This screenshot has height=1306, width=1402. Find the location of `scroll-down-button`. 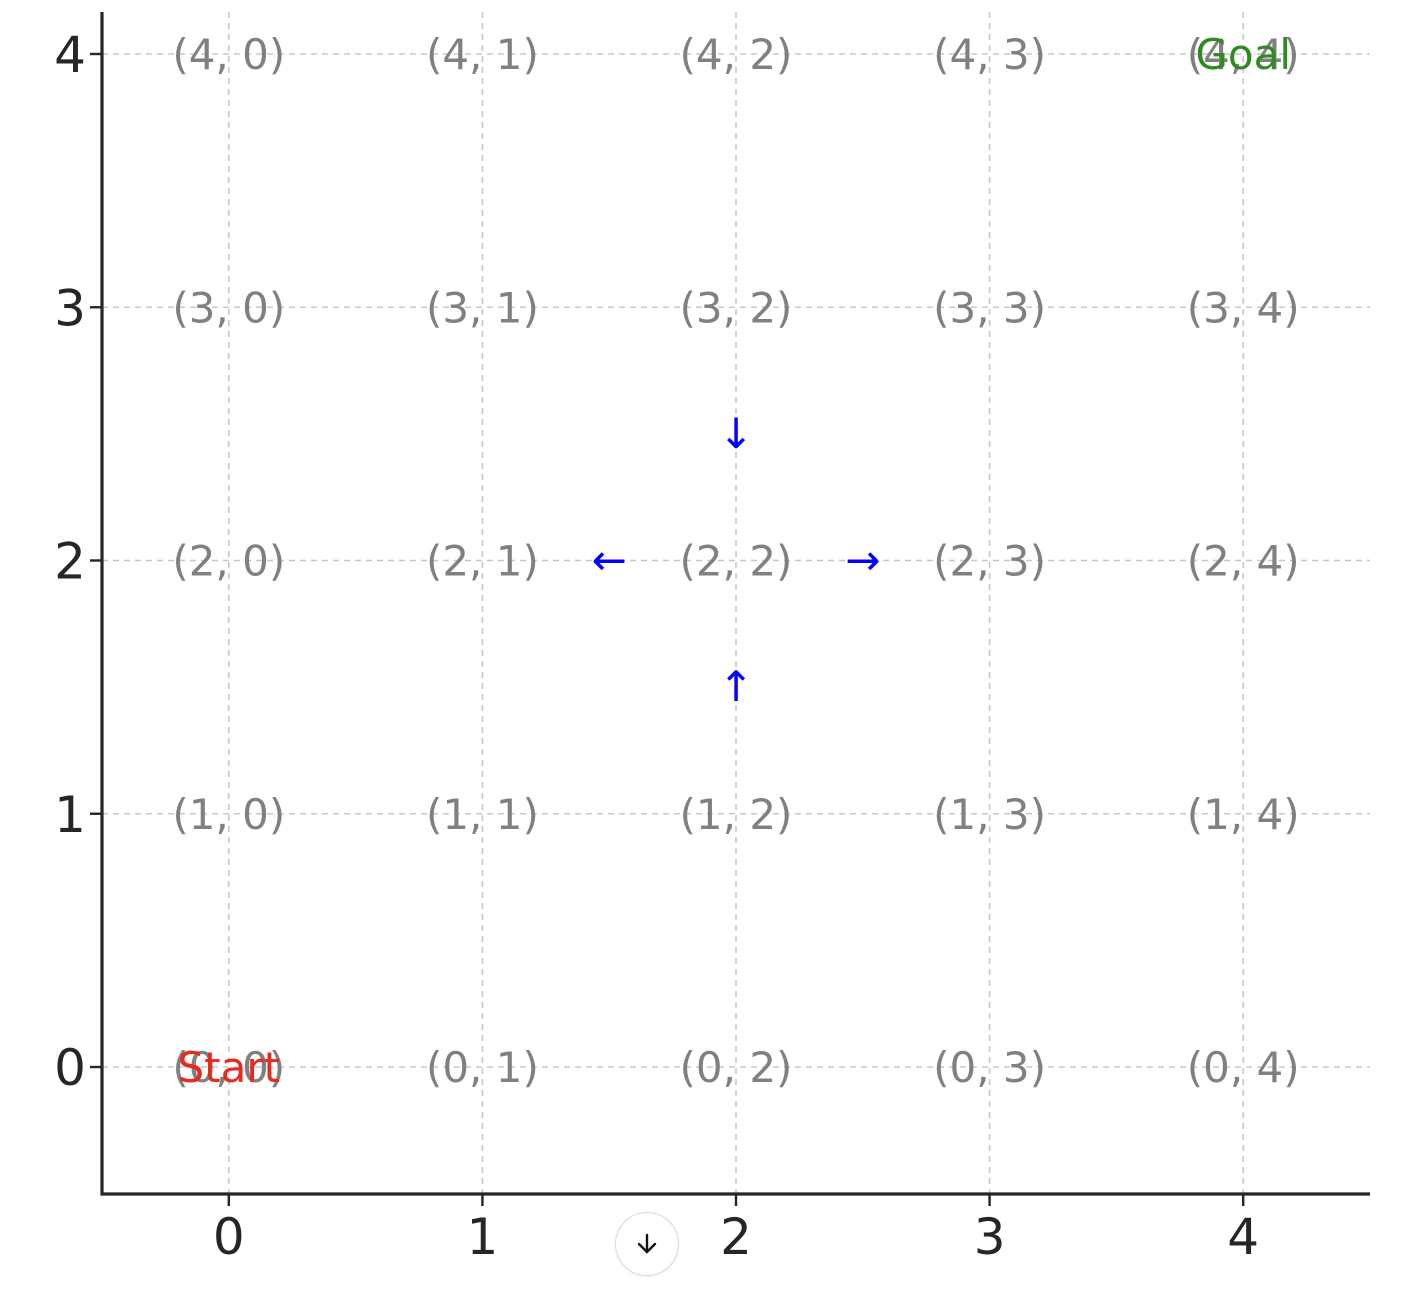

scroll-down-button is located at coordinates (647, 1244).